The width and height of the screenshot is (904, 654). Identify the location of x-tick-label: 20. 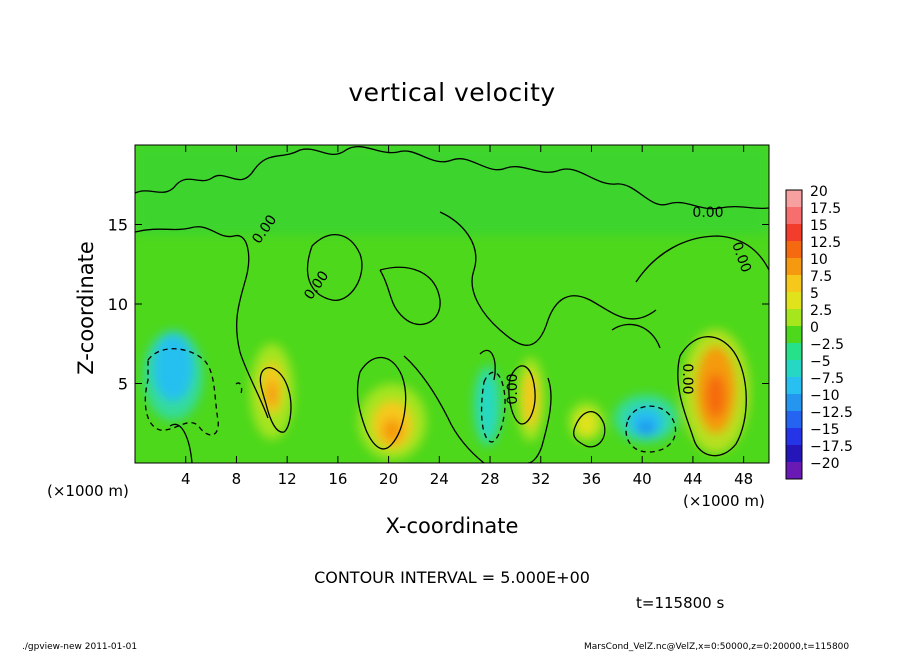
(388, 479).